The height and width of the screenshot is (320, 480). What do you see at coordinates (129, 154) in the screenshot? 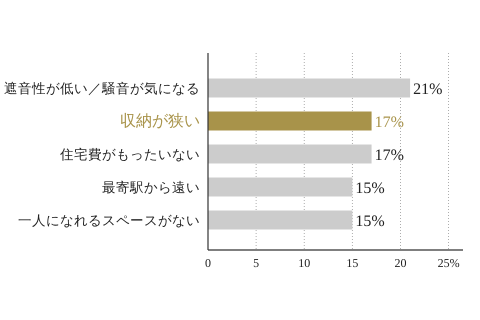
I see `y-tick-label: 住宅費がもったいない` at bounding box center [129, 154].